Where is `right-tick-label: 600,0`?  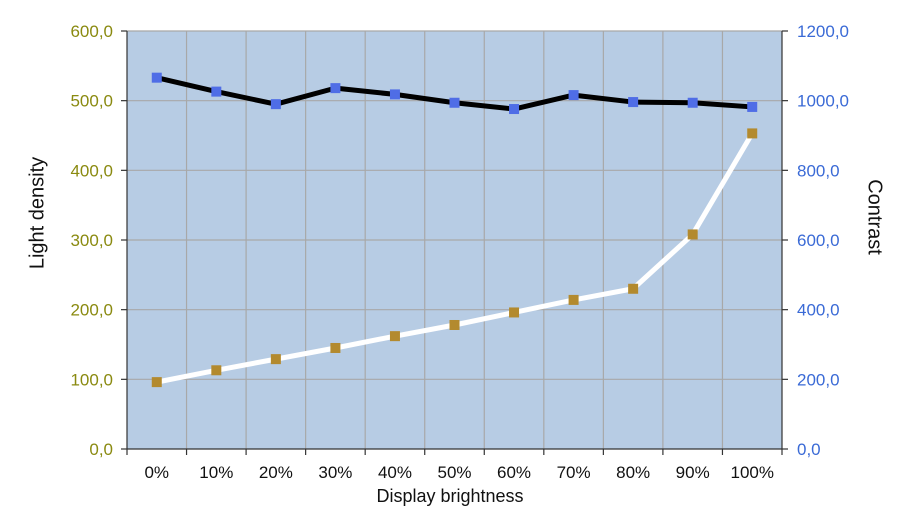 right-tick-label: 600,0 is located at coordinates (818, 240).